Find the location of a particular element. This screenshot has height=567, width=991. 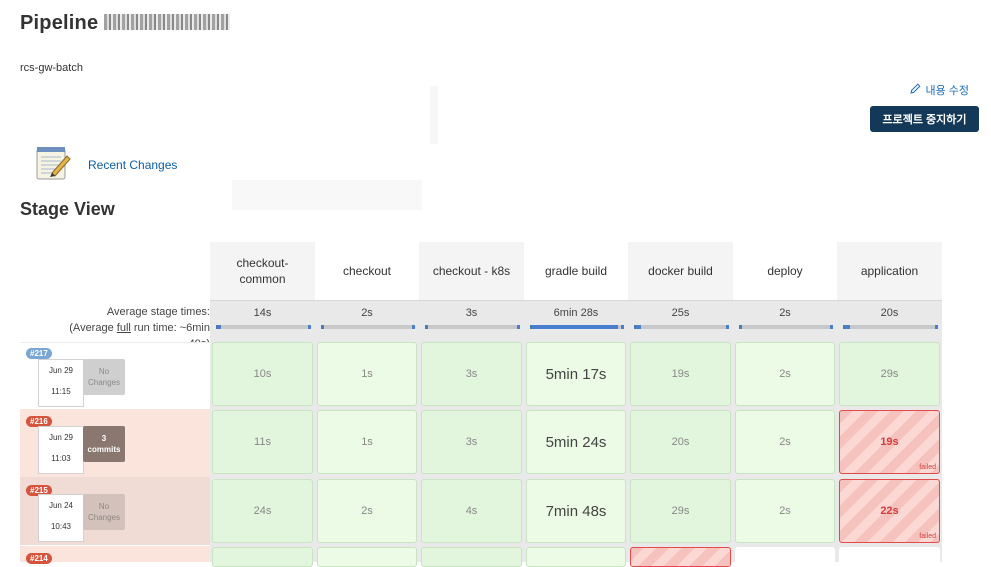

stage-cell-duration: 1s is located at coordinates (367, 374).